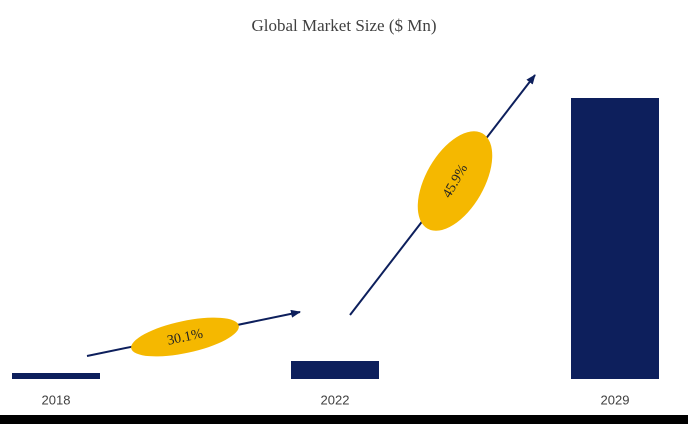  What do you see at coordinates (343, 25) in the screenshot?
I see `chart-title: Global Market Size ($ Mn)` at bounding box center [343, 25].